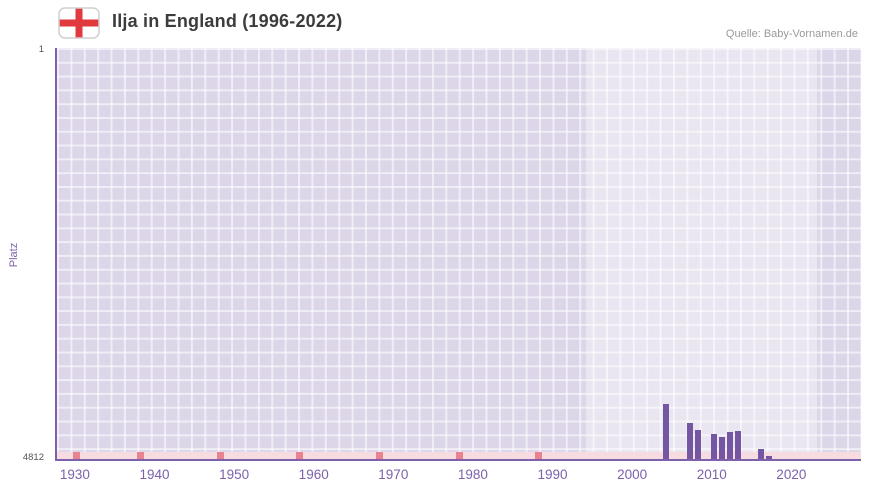 The height and width of the screenshot is (502, 873). I want to click on x-tick-1990: 1990, so click(552, 474).